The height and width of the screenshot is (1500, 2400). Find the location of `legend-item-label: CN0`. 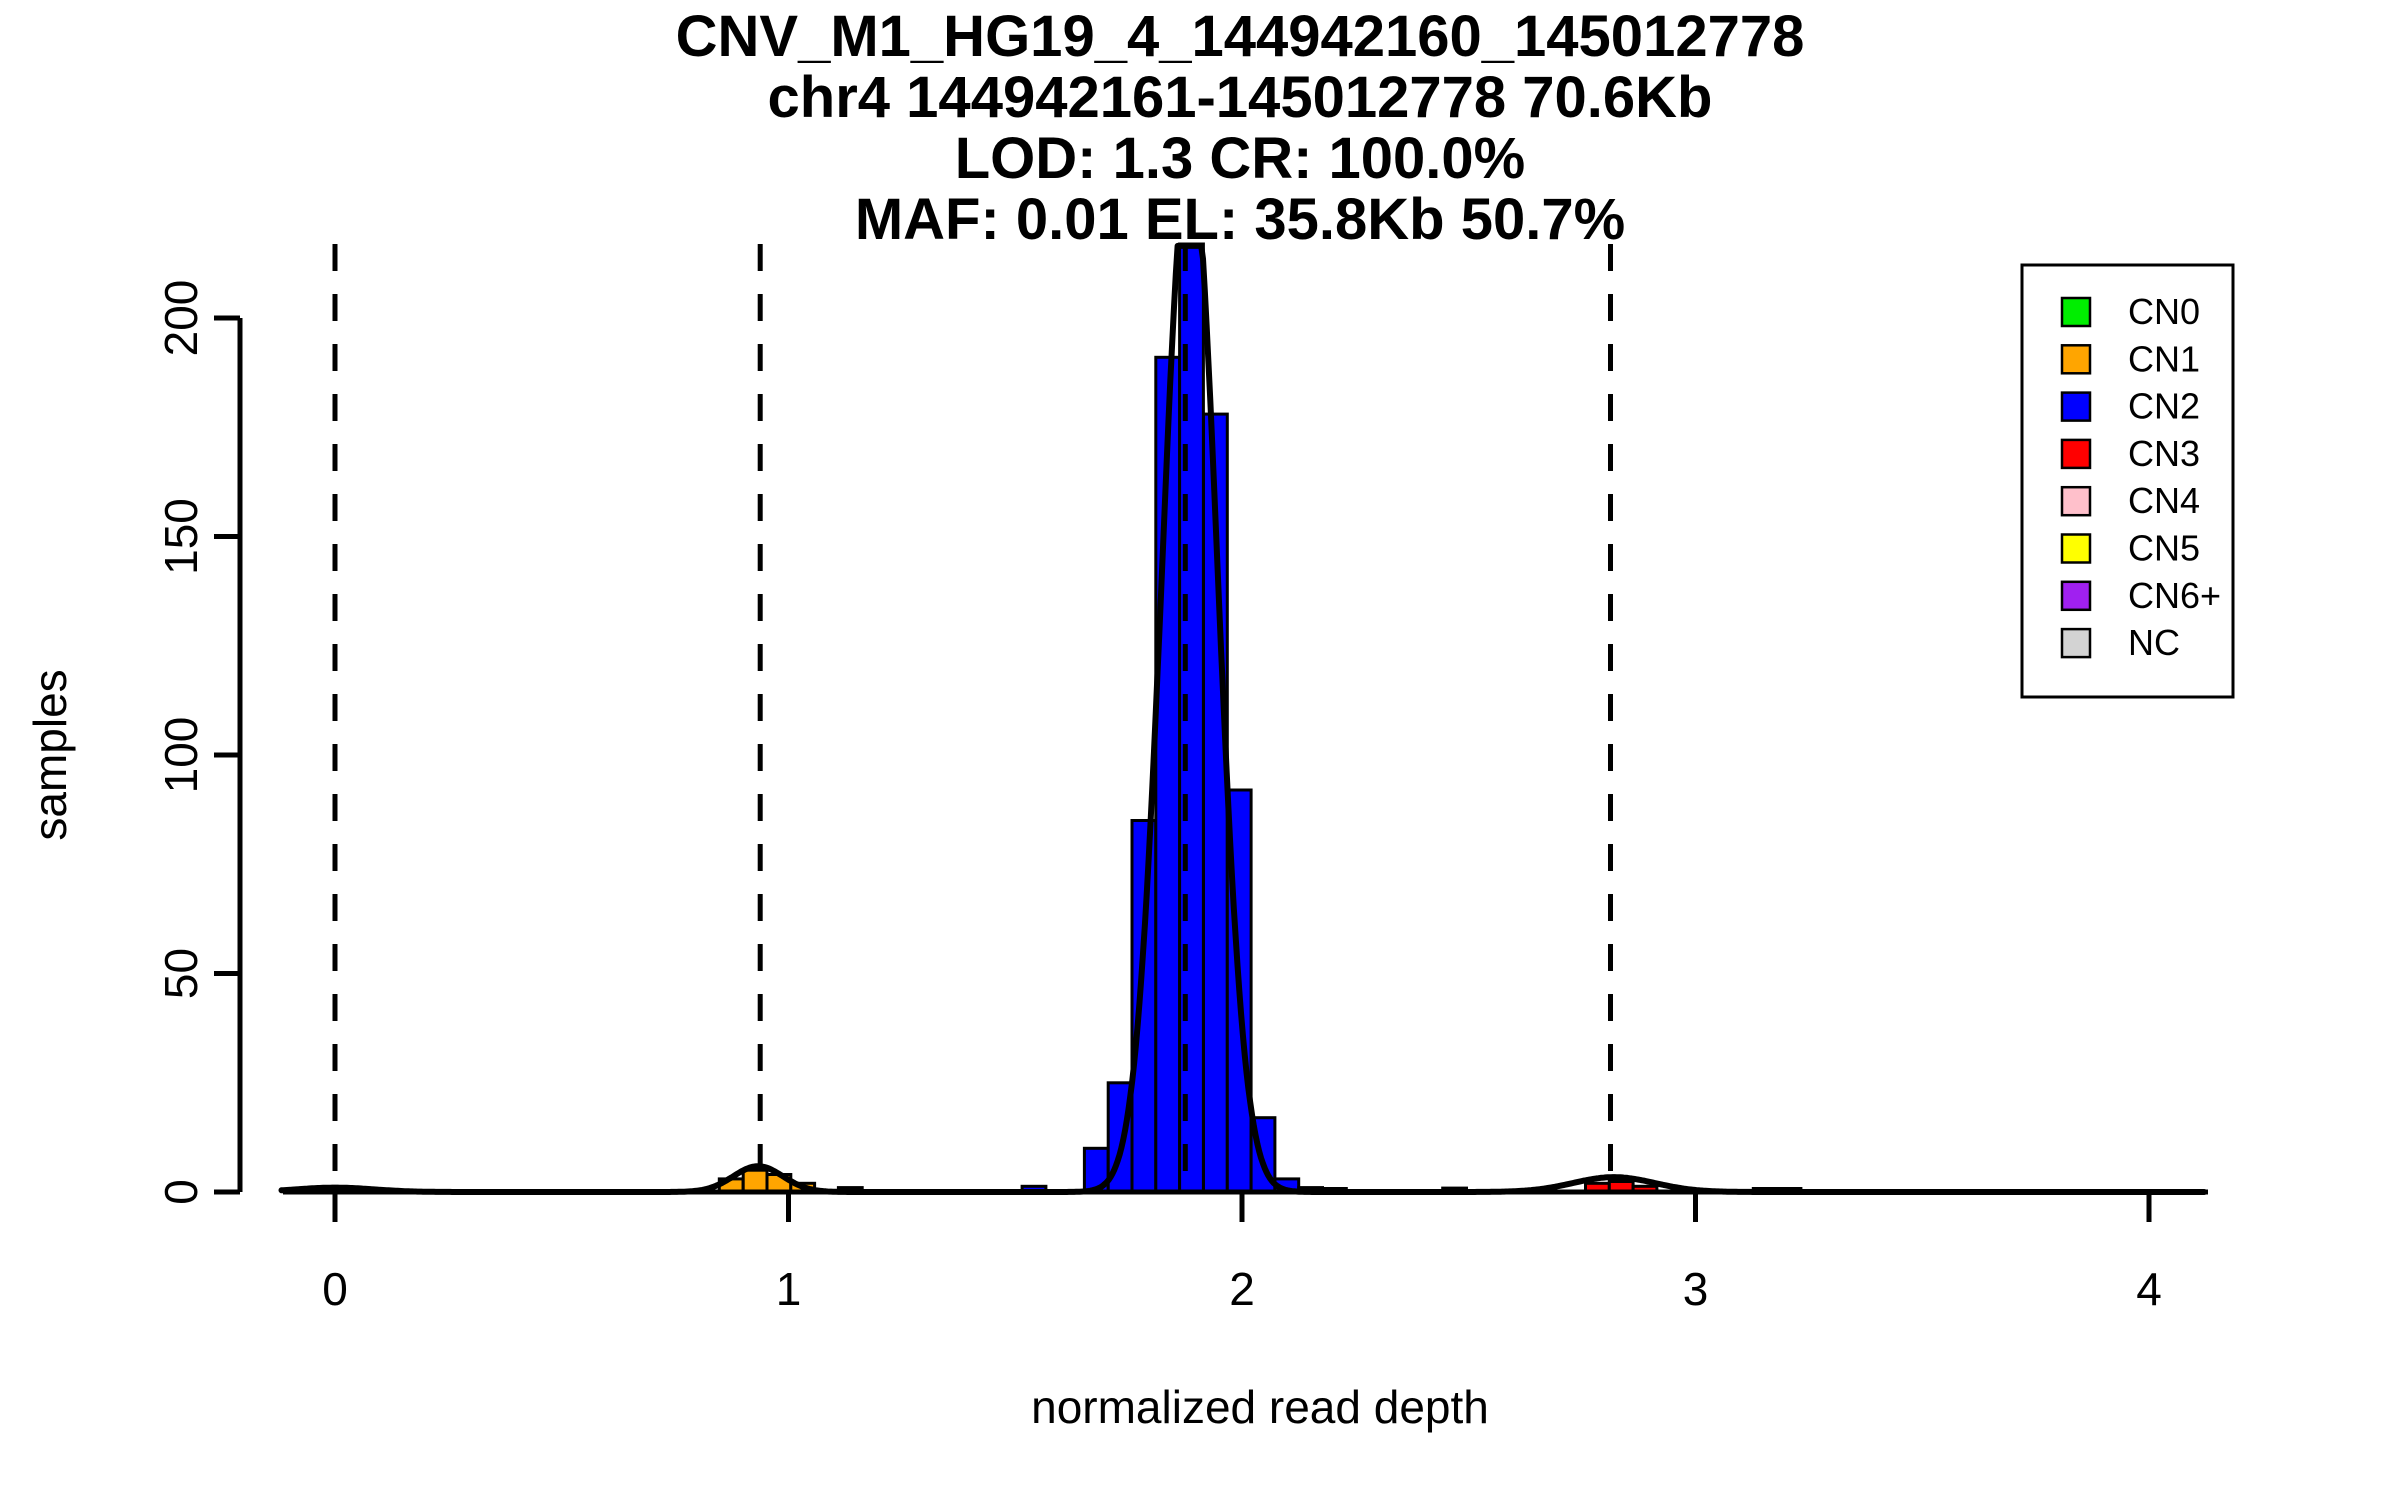

legend-item-label: CN0 is located at coordinates (2164, 311).